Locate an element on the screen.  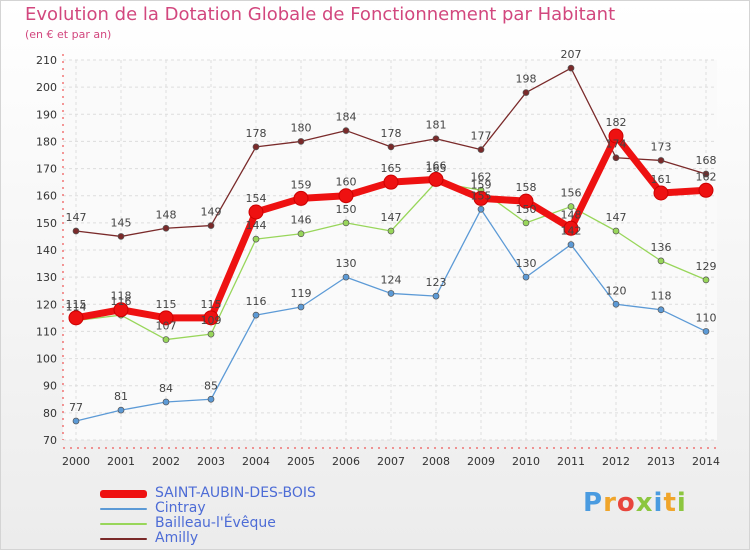
y-tick-label: 200 is located at coordinates (46, 87).